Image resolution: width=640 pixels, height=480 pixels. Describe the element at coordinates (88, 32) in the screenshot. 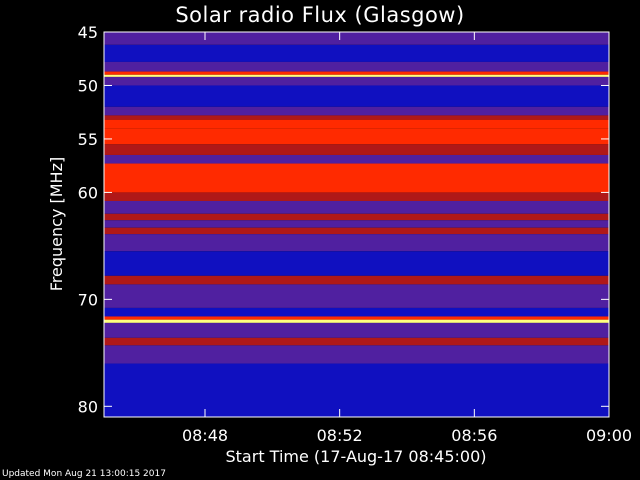

I see `y-tick-label: 45` at that location.